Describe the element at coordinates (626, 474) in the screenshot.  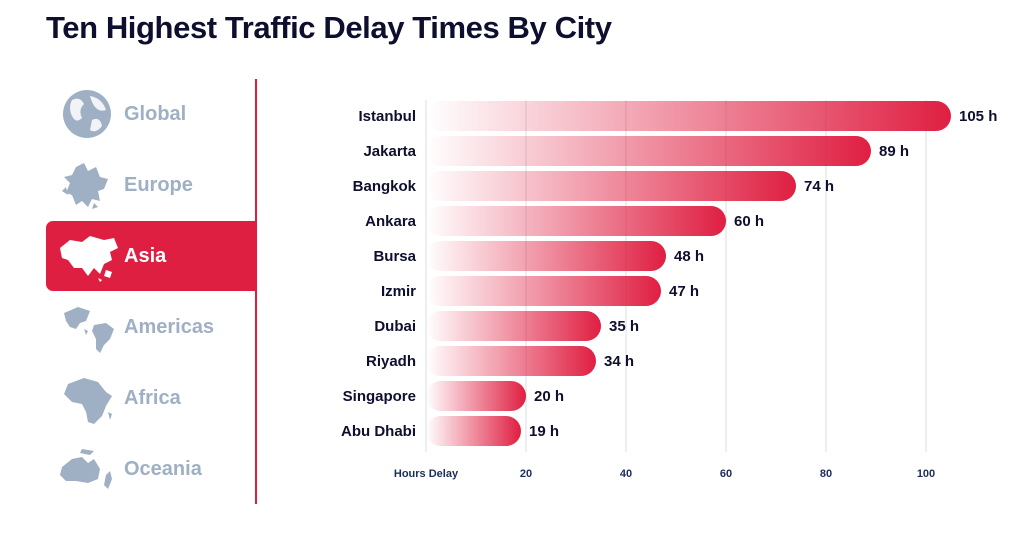
I see `x-tick-label: 40` at that location.